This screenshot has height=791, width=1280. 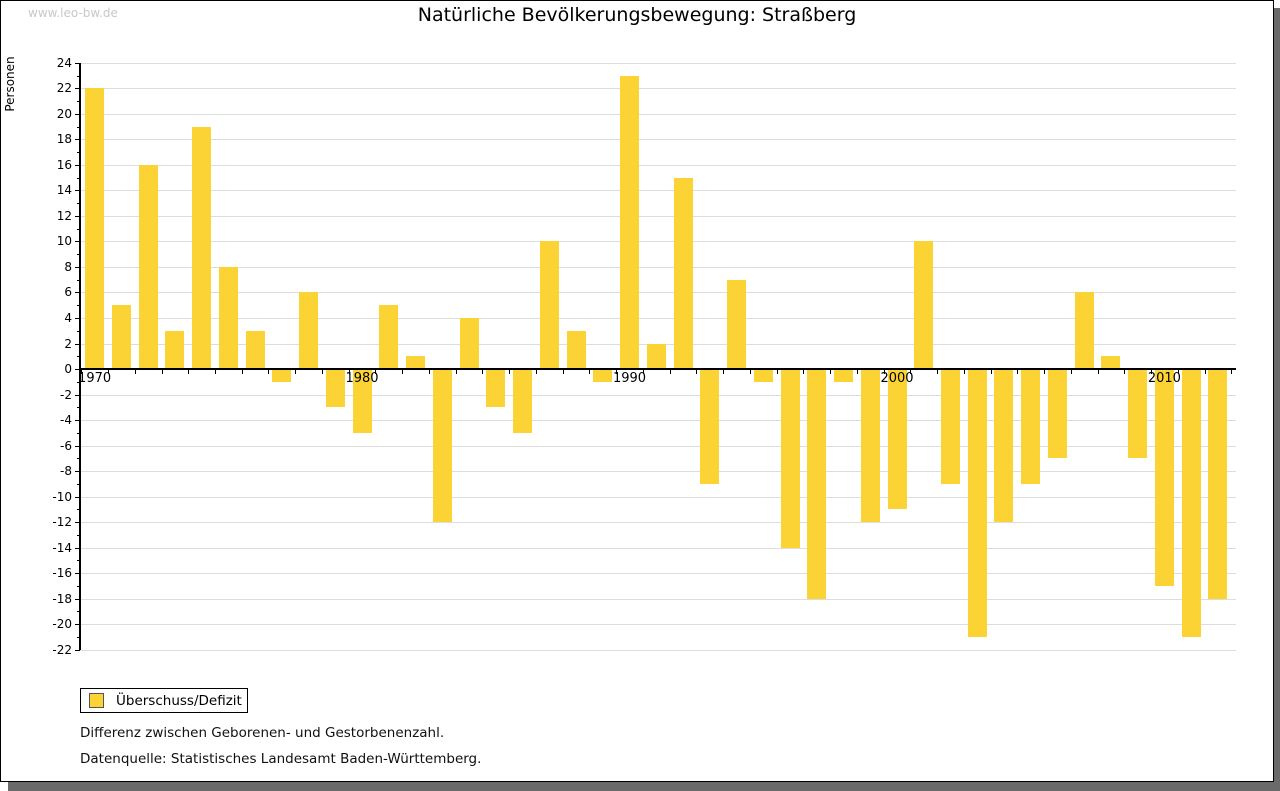 What do you see at coordinates (64, 241) in the screenshot?
I see `y-tick-label: 10` at bounding box center [64, 241].